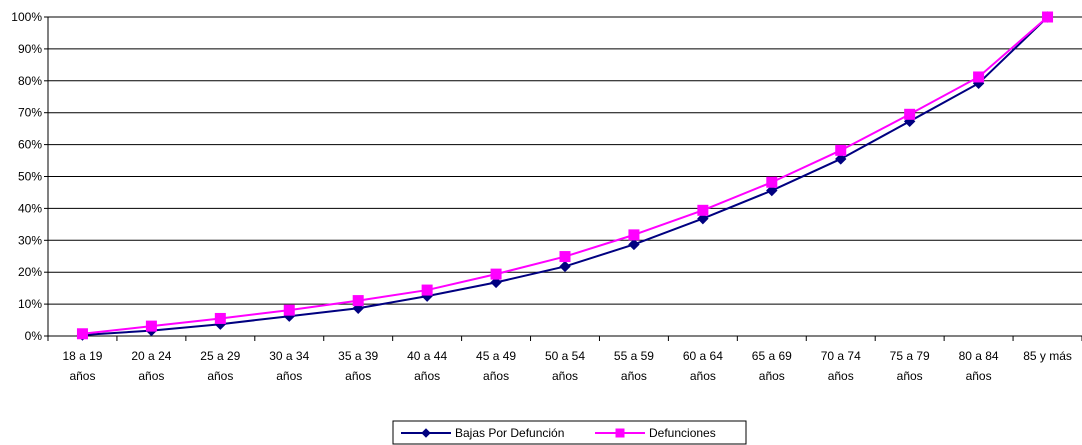 This screenshot has height=445, width=1082. What do you see at coordinates (427, 356) in the screenshot?
I see `x-tick-label: 40 a 44` at bounding box center [427, 356].